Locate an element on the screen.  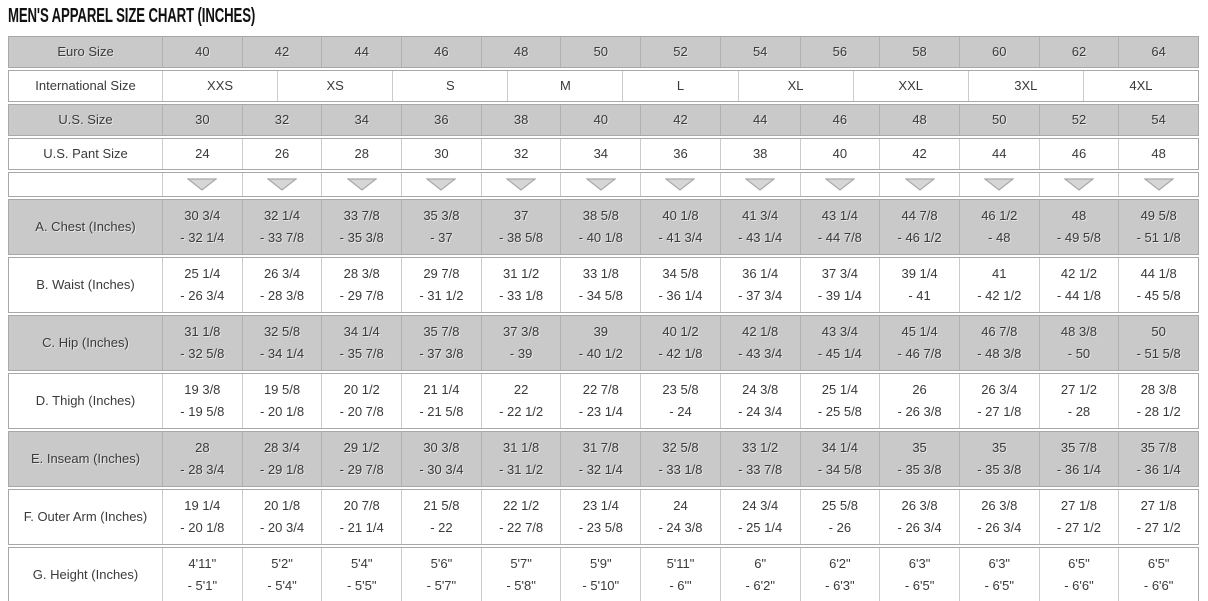
range-max: - 5'10" is located at coordinates (601, 585).